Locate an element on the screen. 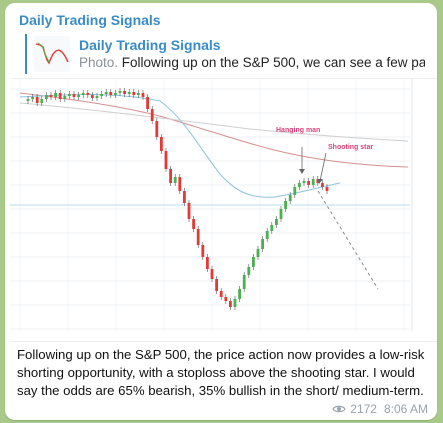 The image size is (443, 423). view-count: 2172 is located at coordinates (363, 409).